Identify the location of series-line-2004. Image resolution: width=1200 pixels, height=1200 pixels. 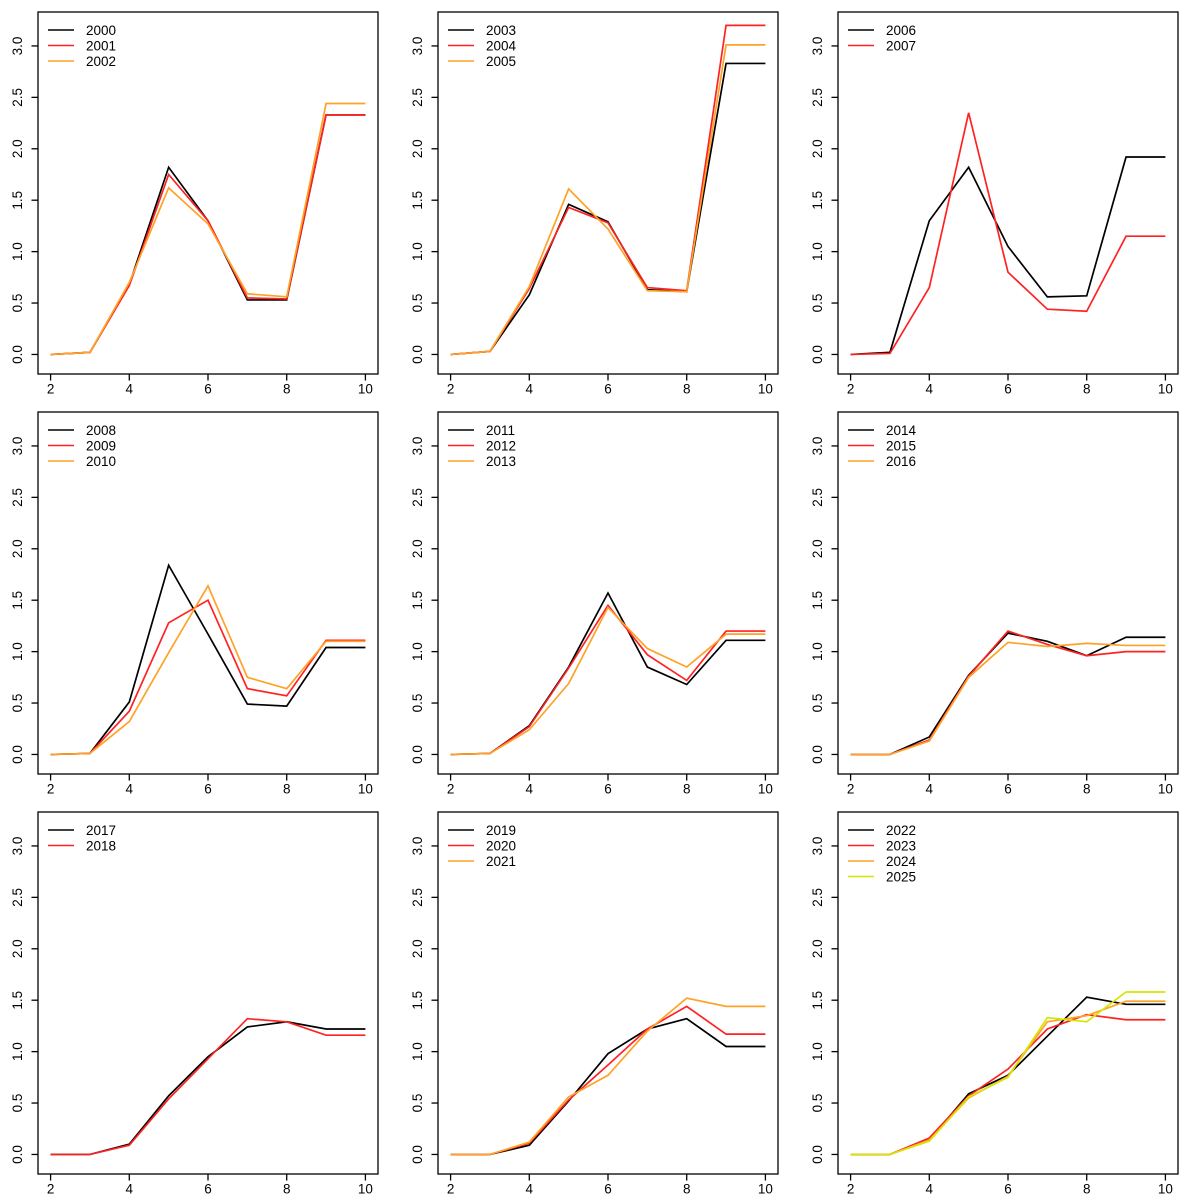
(608, 190).